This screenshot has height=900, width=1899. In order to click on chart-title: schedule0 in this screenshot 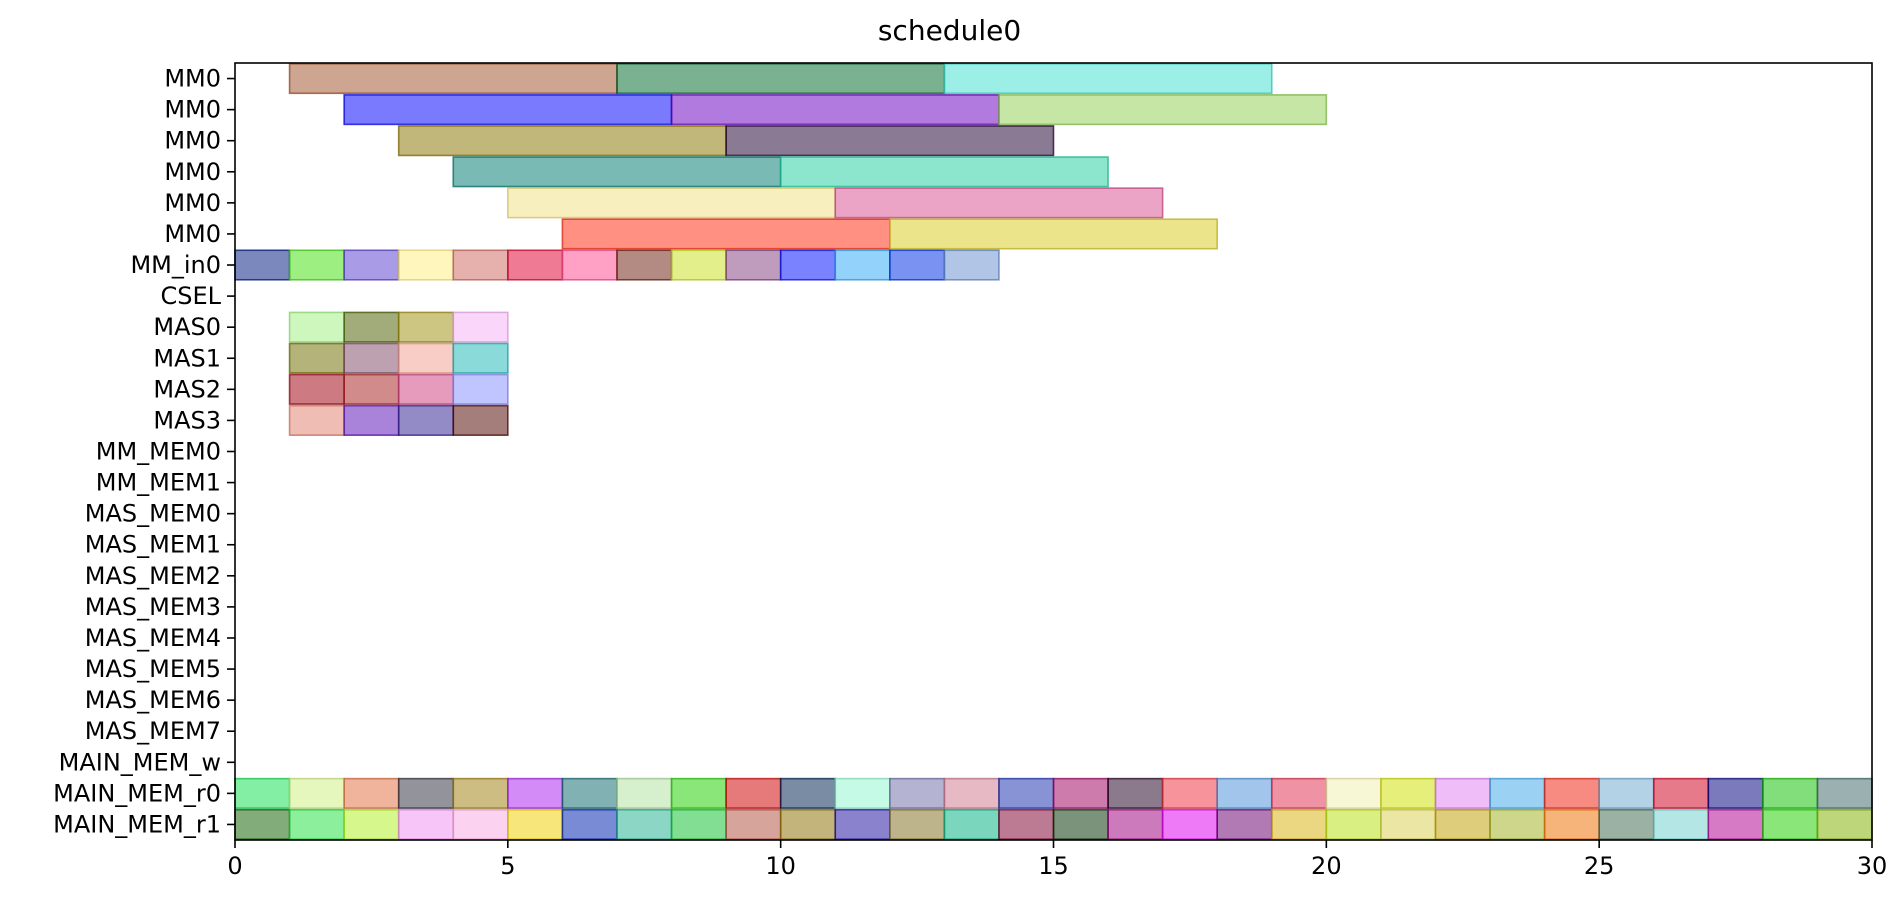, I will do `click(949, 30)`.